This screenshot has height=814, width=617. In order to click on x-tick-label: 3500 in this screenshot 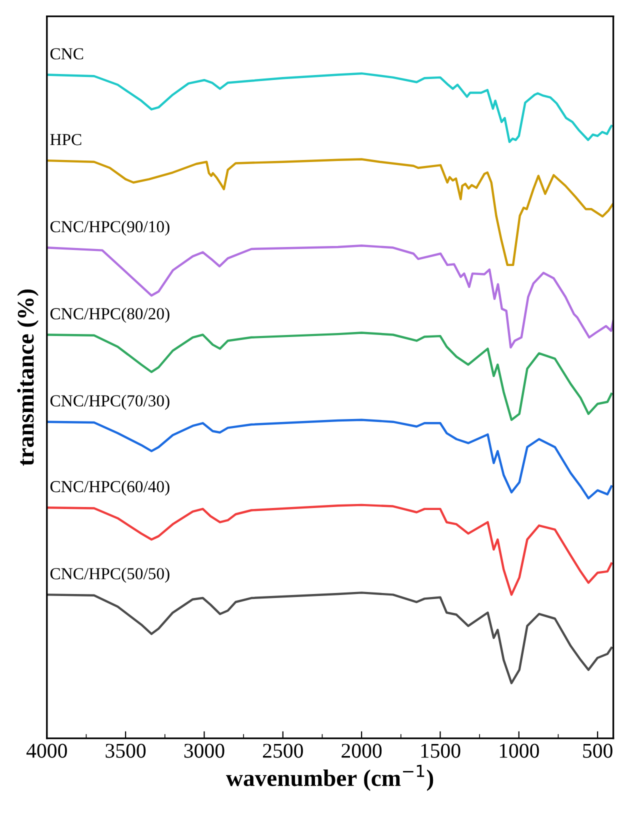, I will do `click(126, 751)`.